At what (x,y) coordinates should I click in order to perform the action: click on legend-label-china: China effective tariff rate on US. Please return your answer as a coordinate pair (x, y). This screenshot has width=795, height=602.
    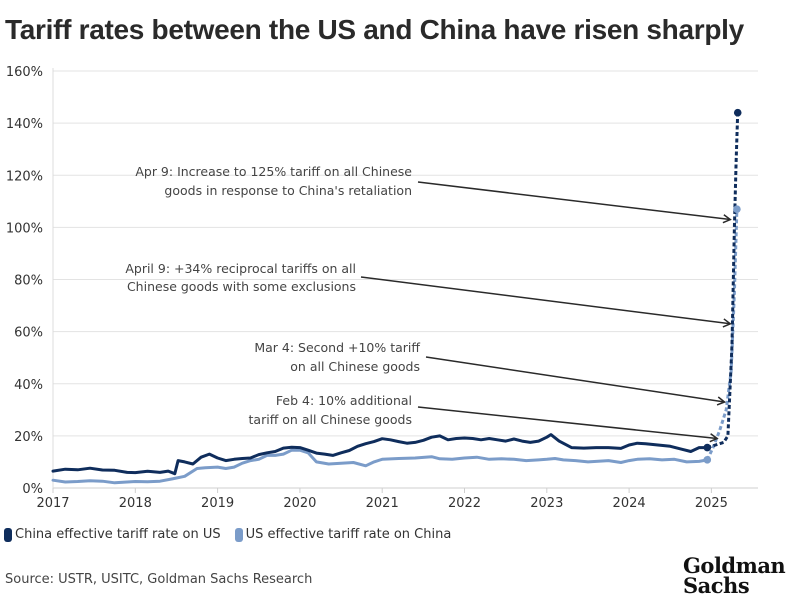
    Looking at the image, I should click on (118, 534).